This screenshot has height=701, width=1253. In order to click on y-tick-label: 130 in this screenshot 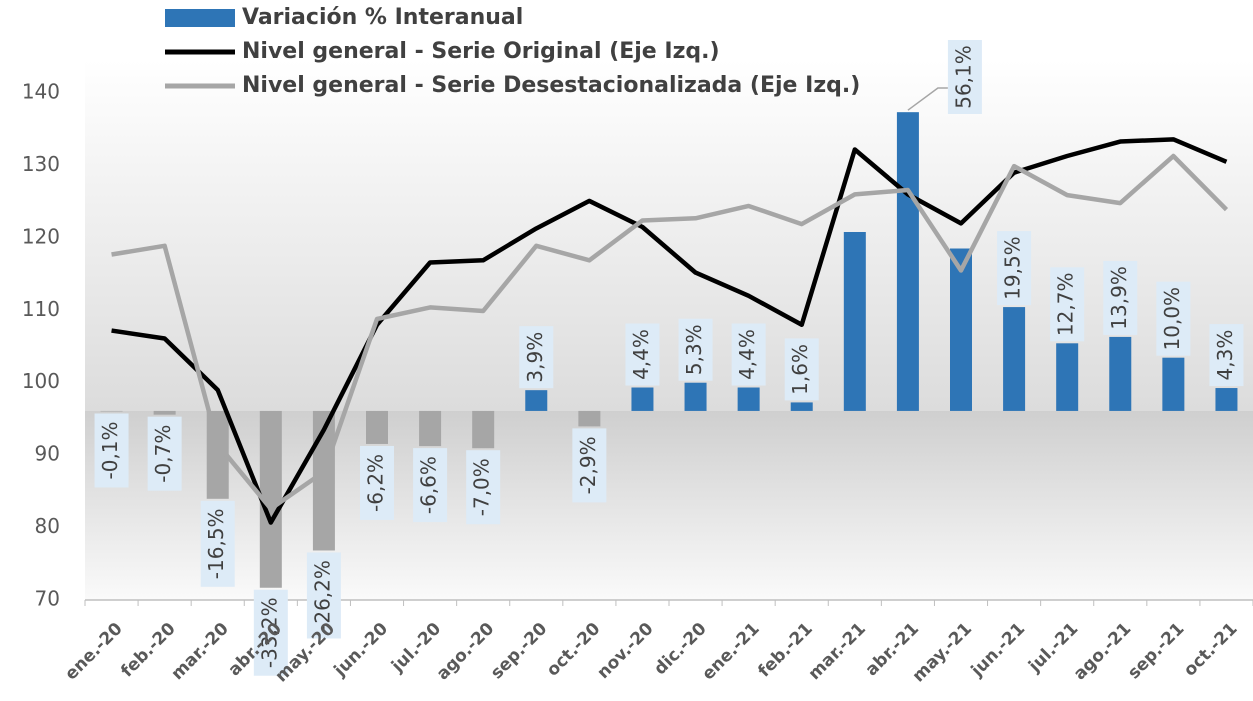, I will do `click(41, 164)`.